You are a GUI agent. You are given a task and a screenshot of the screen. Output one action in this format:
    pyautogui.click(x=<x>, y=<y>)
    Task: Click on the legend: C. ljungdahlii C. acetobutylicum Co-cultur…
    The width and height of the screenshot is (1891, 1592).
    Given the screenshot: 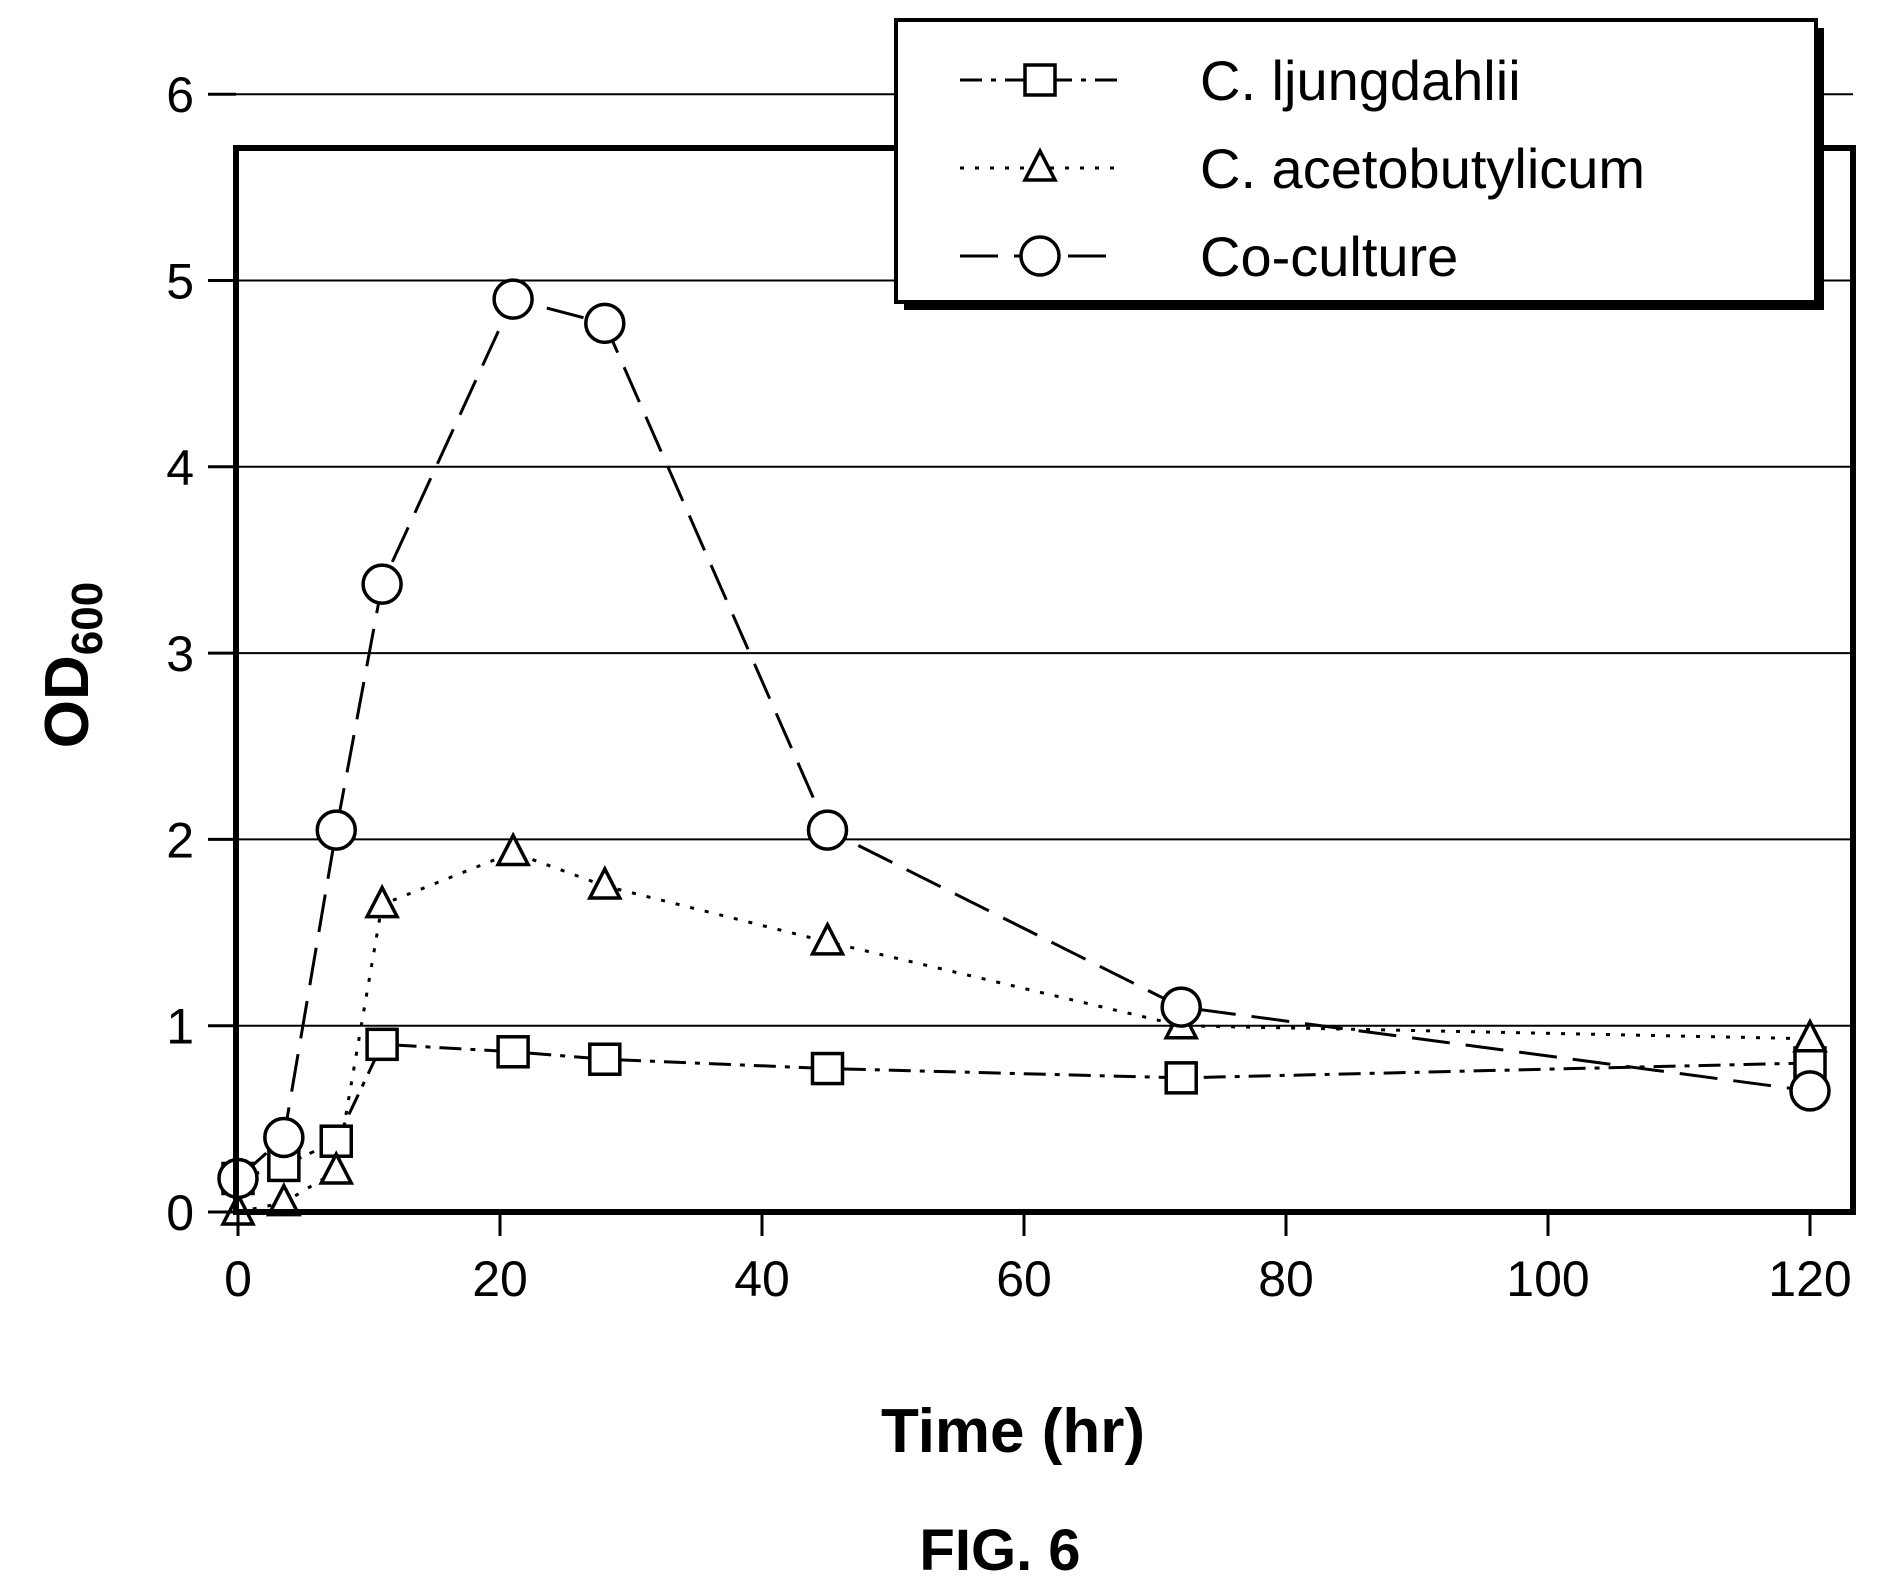 What is the action you would take?
    pyautogui.click(x=1360, y=165)
    